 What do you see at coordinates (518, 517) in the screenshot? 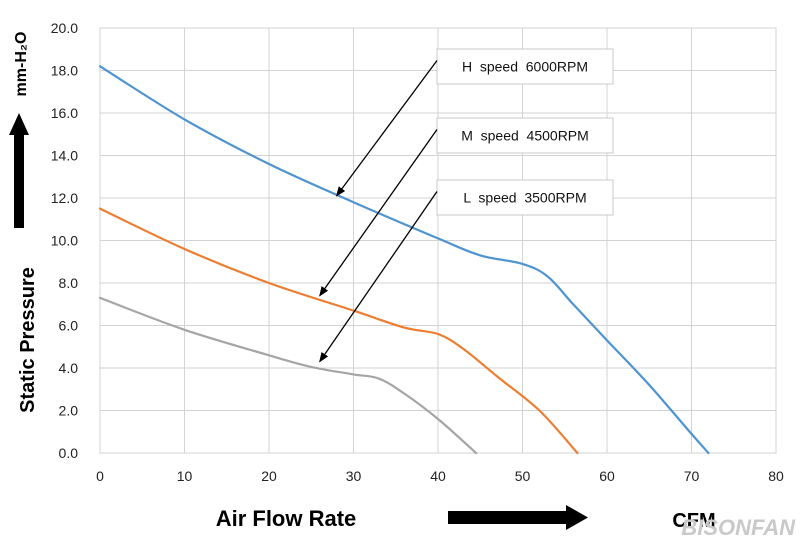
I see `x-axis-arrow` at bounding box center [518, 517].